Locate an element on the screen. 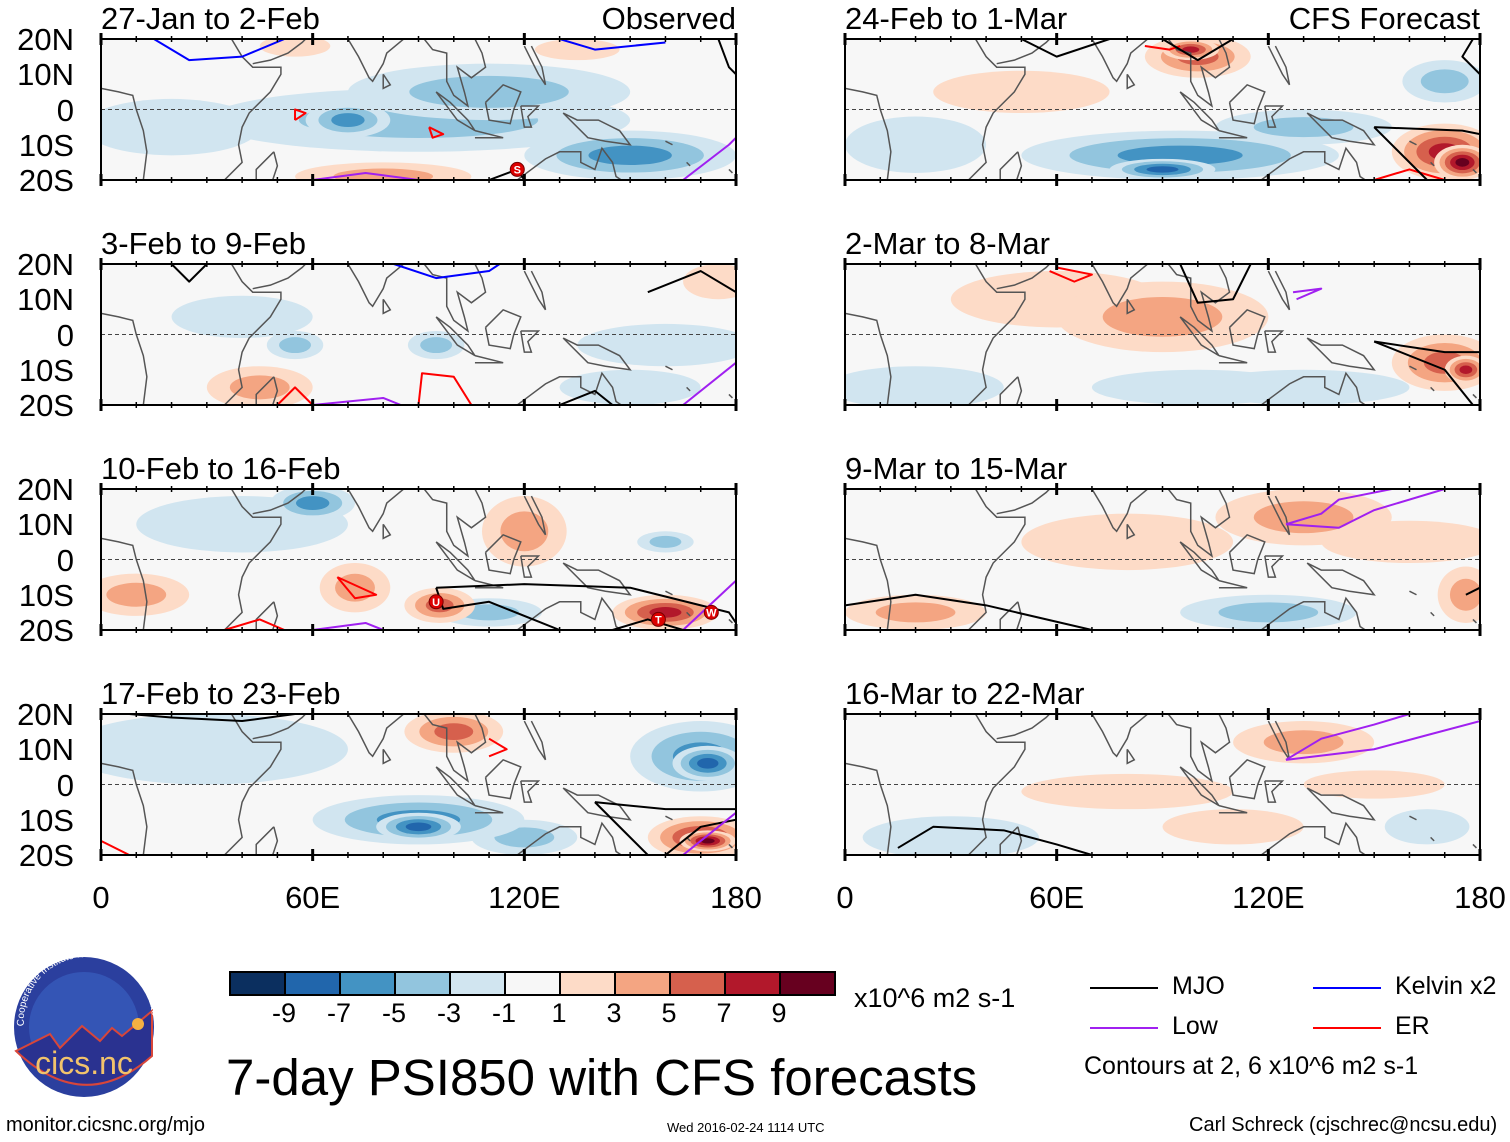 This screenshot has width=1510, height=1142. x-tick-label: 120E is located at coordinates (1268, 897).